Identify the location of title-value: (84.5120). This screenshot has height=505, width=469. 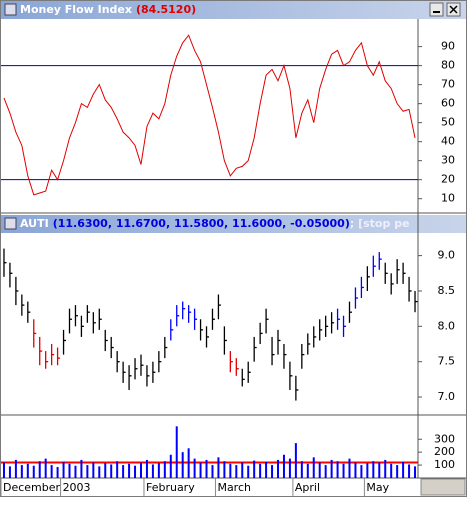
(166, 9).